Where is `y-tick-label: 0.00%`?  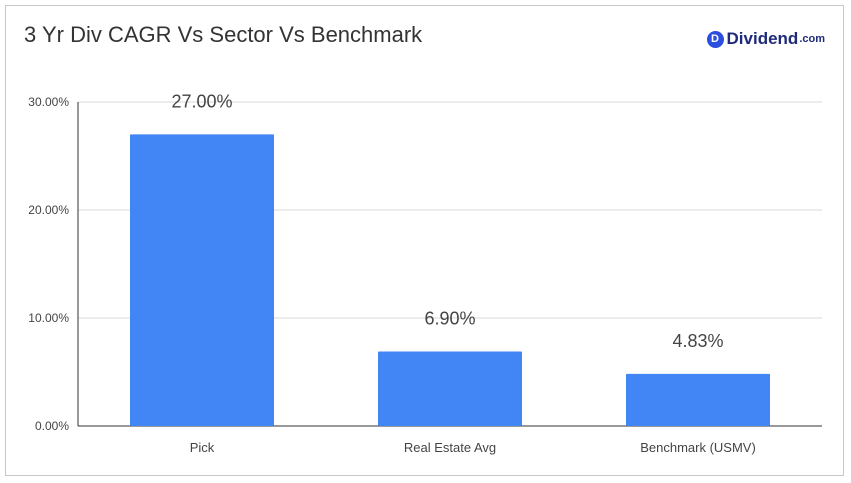 y-tick-label: 0.00% is located at coordinates (52, 426).